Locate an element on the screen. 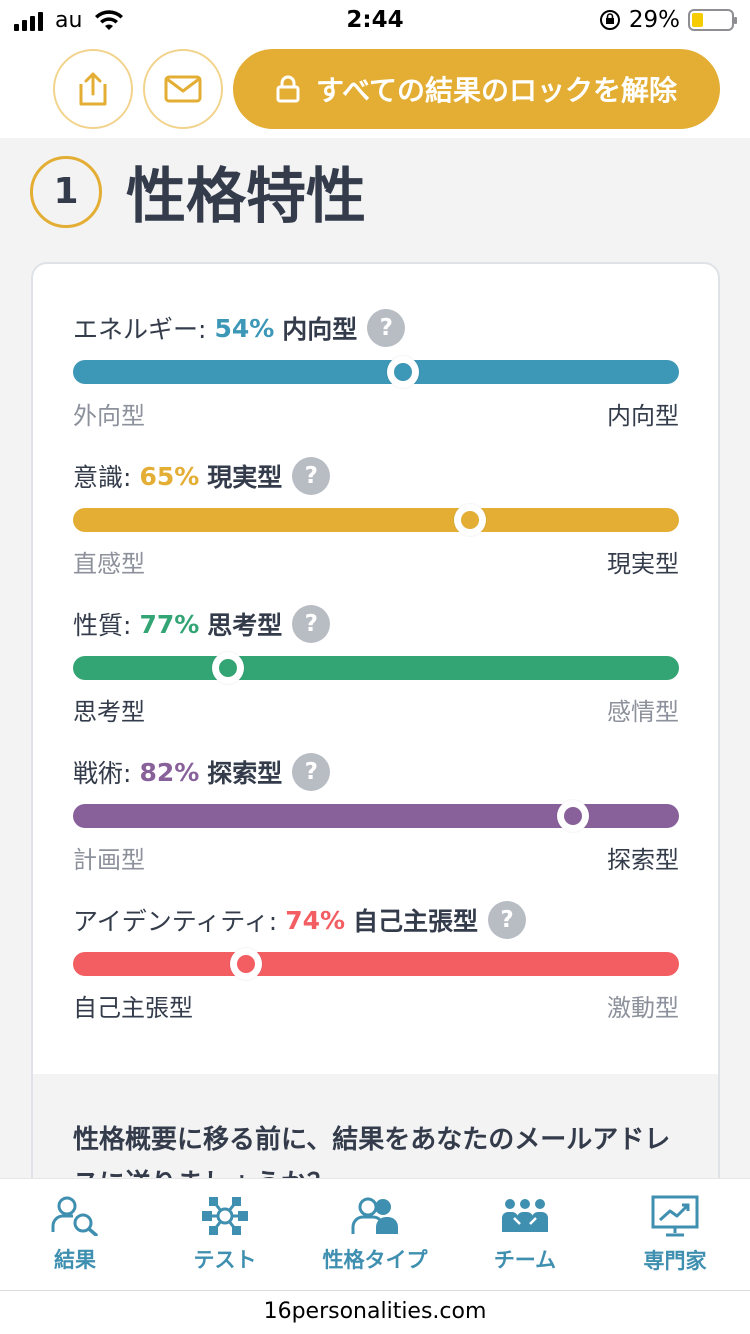 The image size is (750, 1334). trait-percent: 82% is located at coordinates (169, 772).